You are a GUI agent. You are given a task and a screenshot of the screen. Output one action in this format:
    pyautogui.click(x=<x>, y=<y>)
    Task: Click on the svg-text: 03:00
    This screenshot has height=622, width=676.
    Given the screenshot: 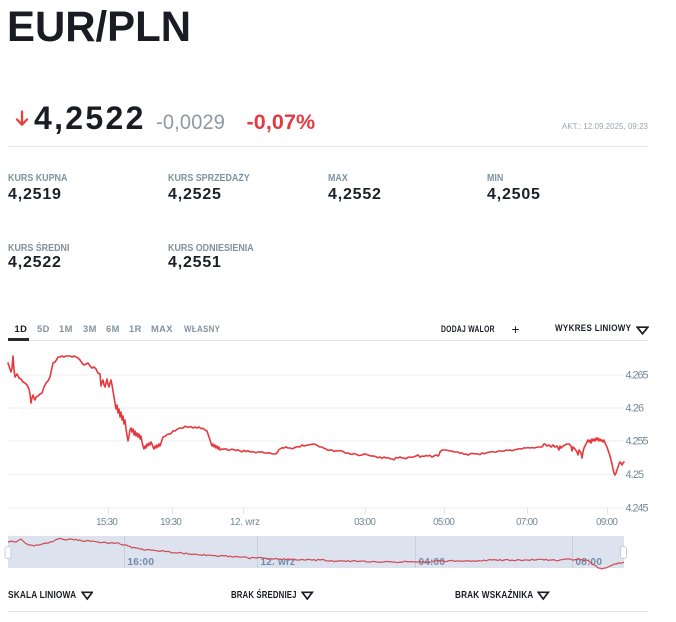 What is the action you would take?
    pyautogui.click(x=365, y=522)
    